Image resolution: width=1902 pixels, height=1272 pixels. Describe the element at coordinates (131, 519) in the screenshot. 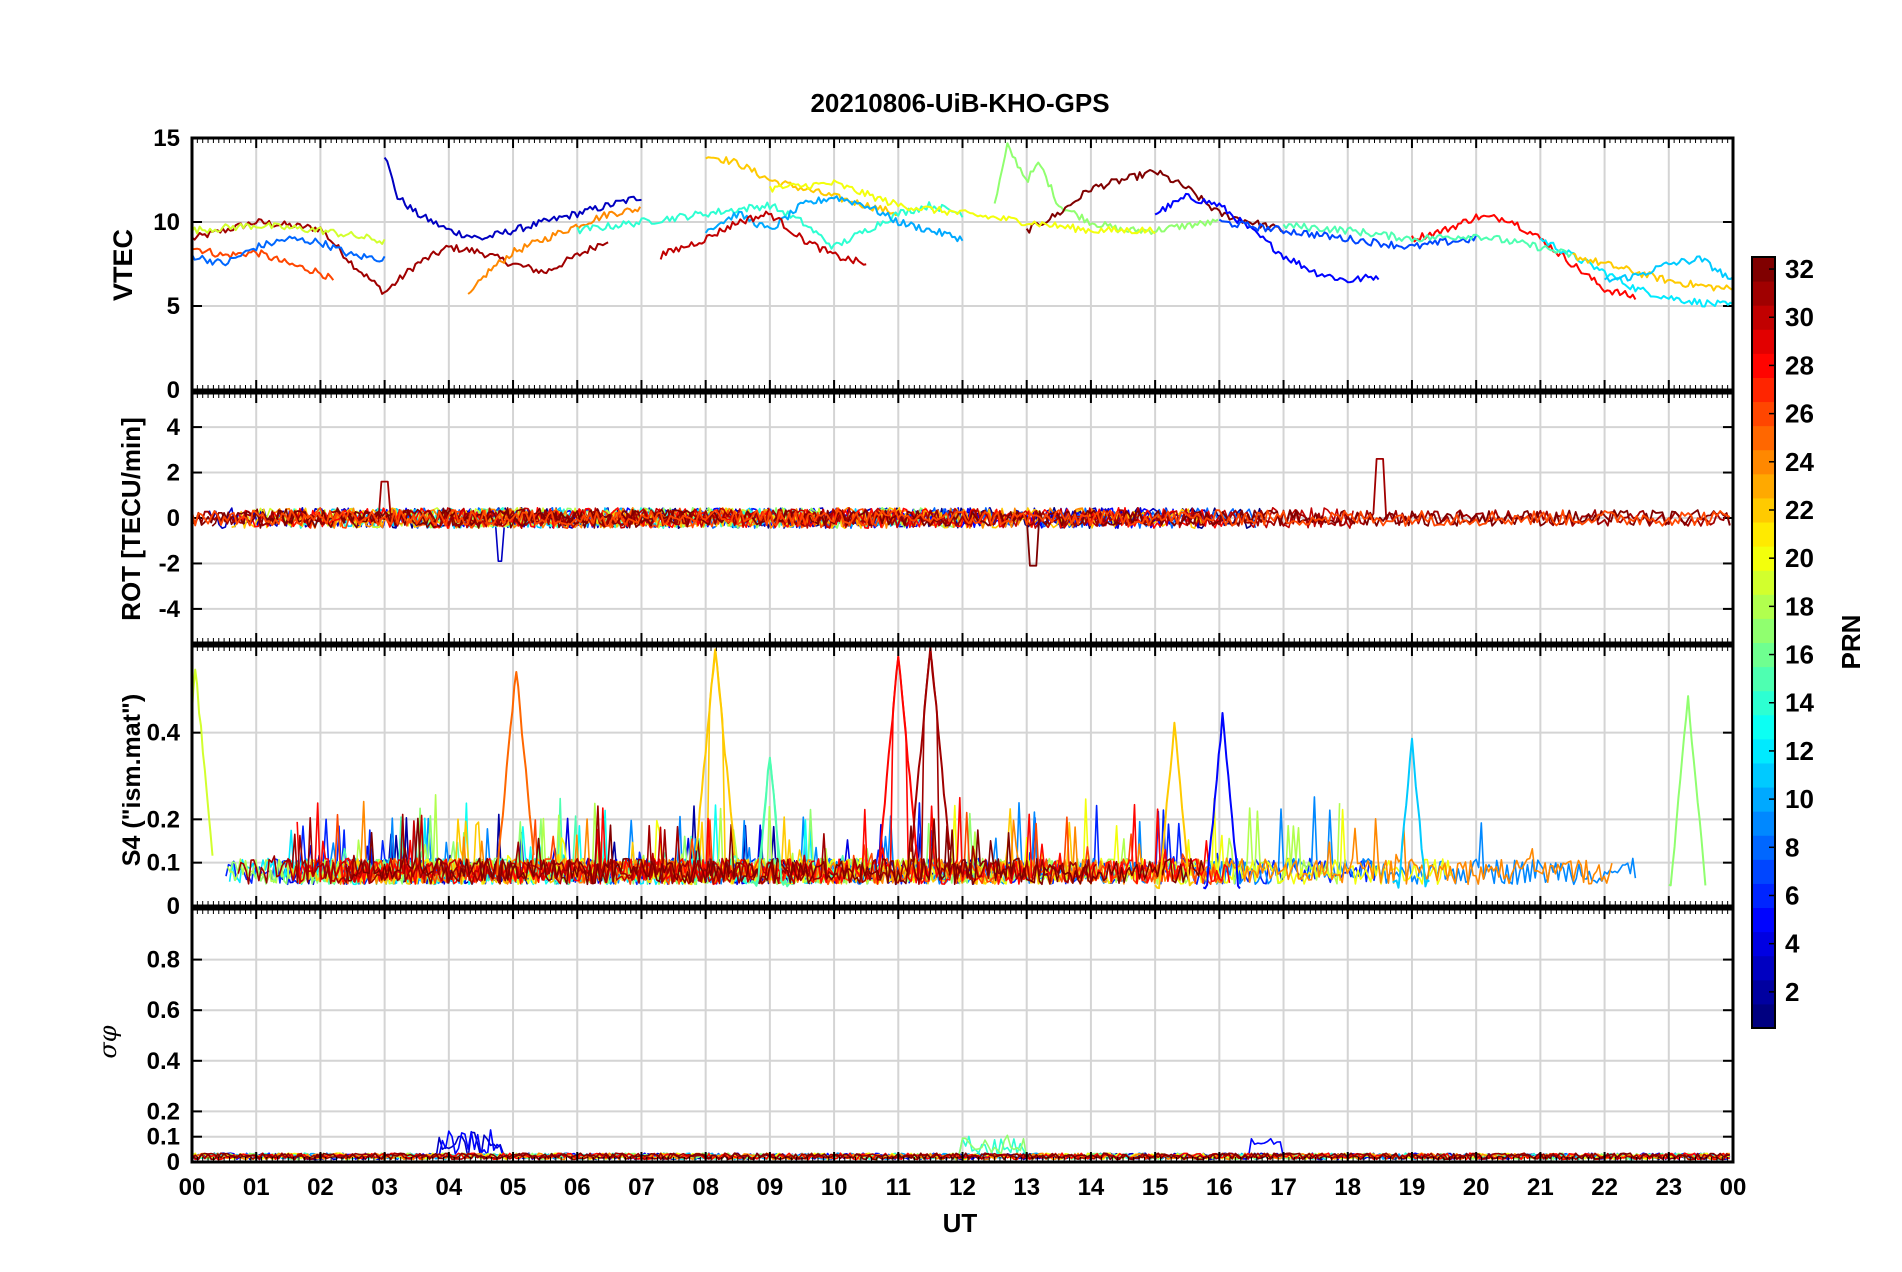

I see `rot-ylabel: ROT [TECU/min]` at that location.